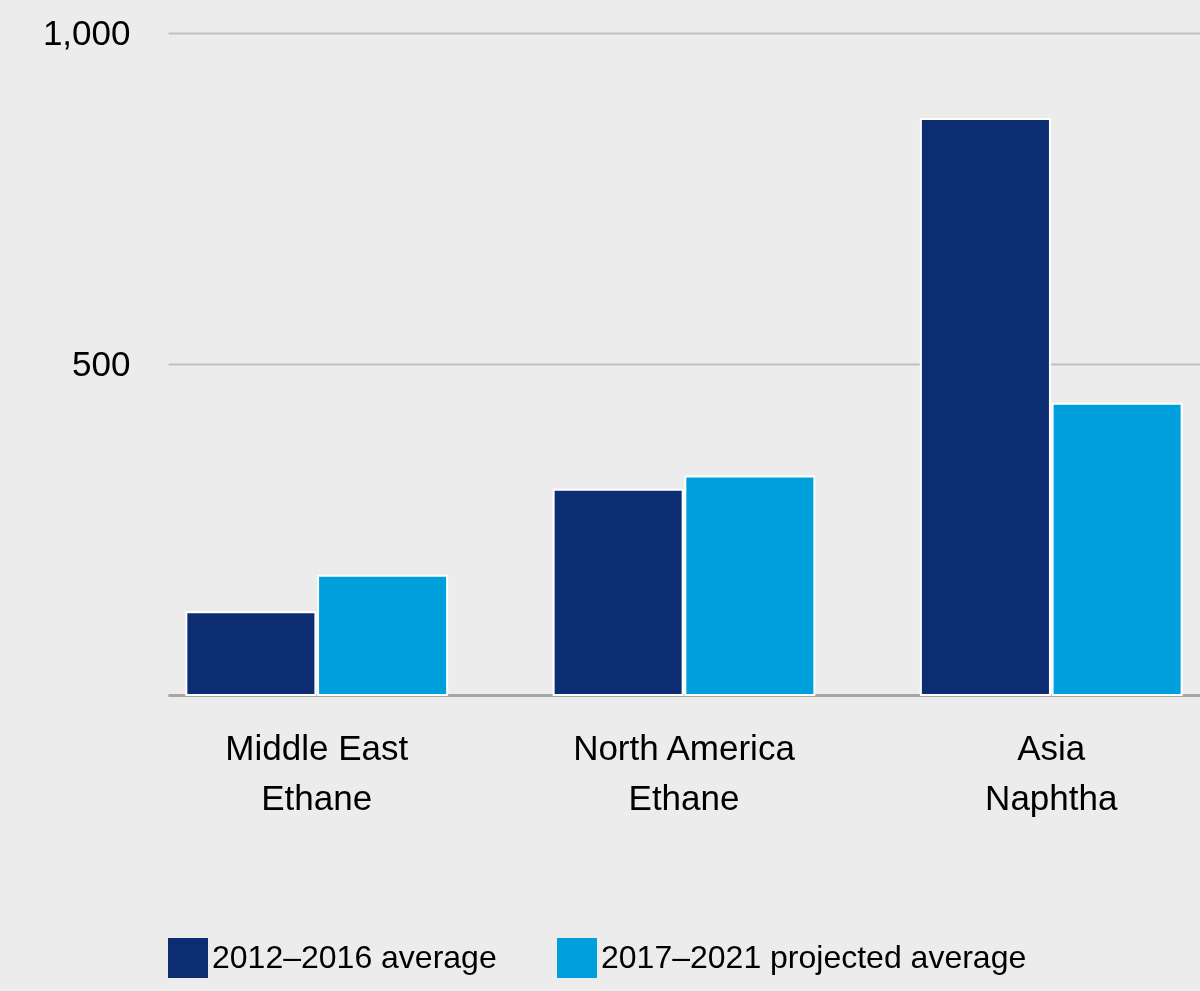 This screenshot has height=991, width=1200. What do you see at coordinates (684, 772) in the screenshot?
I see `x-tick-label: North America Ethane` at bounding box center [684, 772].